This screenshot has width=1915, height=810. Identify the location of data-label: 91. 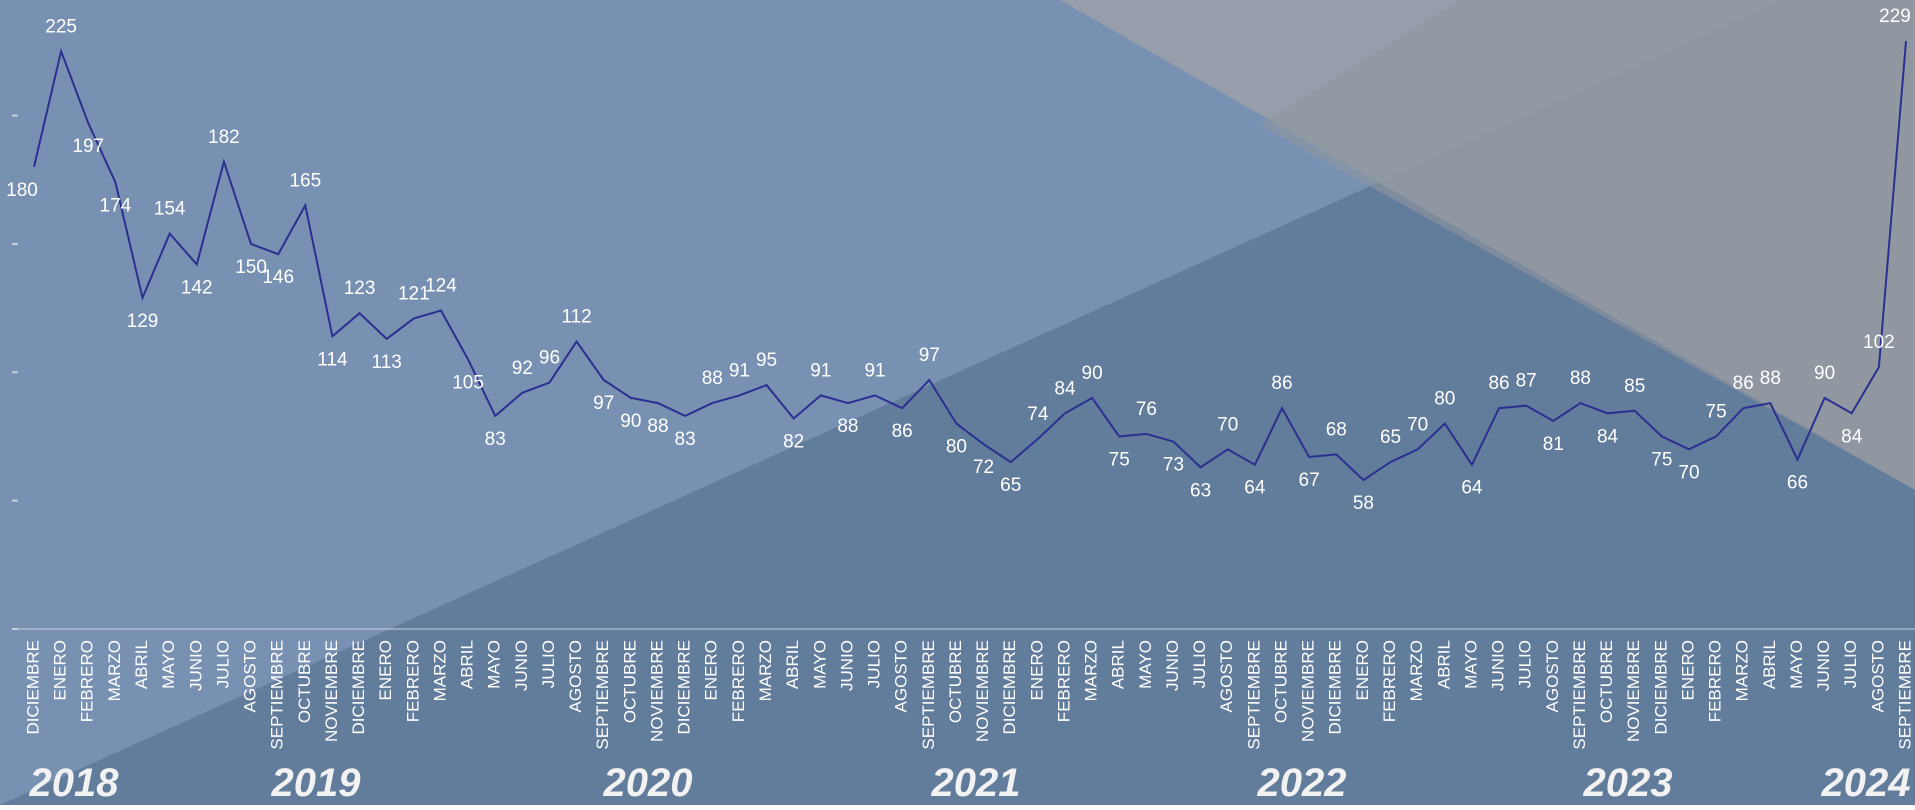
(874, 370).